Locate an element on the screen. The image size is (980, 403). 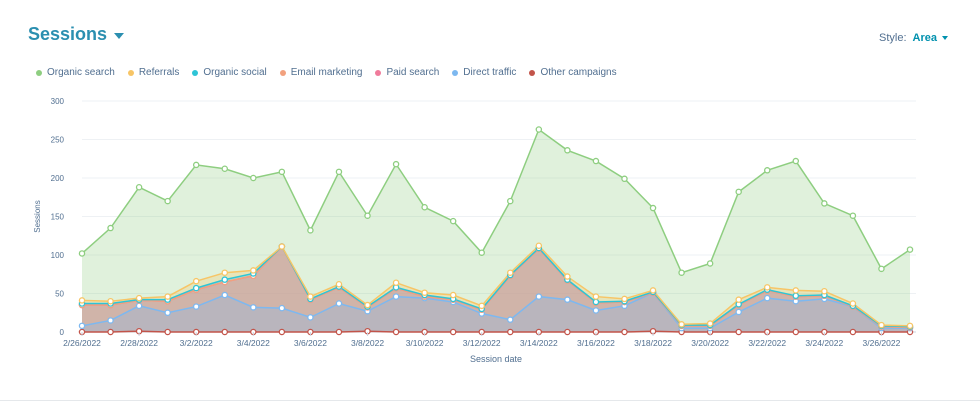
sessions-dropdown: Sessions is located at coordinates (76, 34).